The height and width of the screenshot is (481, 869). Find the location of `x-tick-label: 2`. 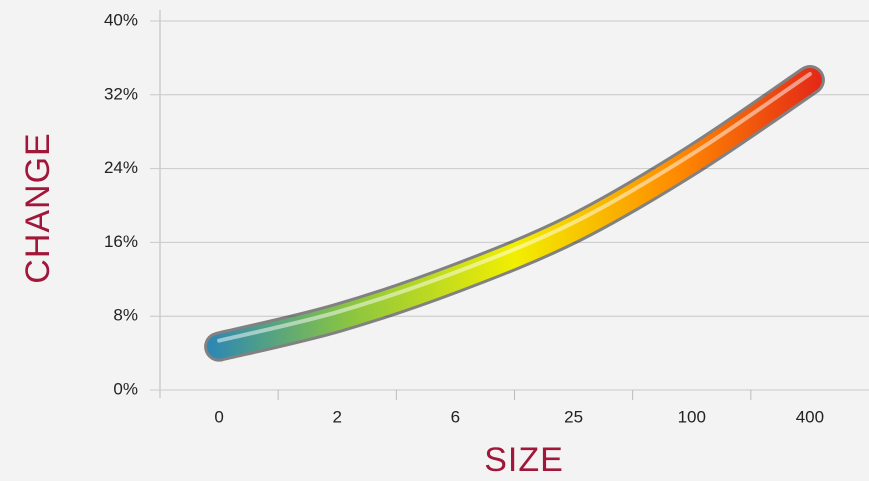

x-tick-label: 2 is located at coordinates (337, 416).